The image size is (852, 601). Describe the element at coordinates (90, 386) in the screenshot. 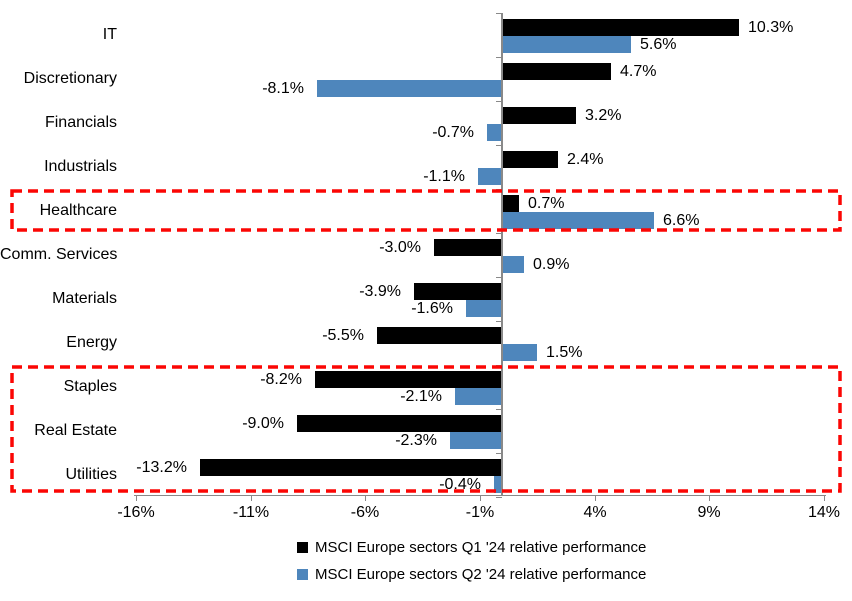

I see `category-label: Staples` at that location.